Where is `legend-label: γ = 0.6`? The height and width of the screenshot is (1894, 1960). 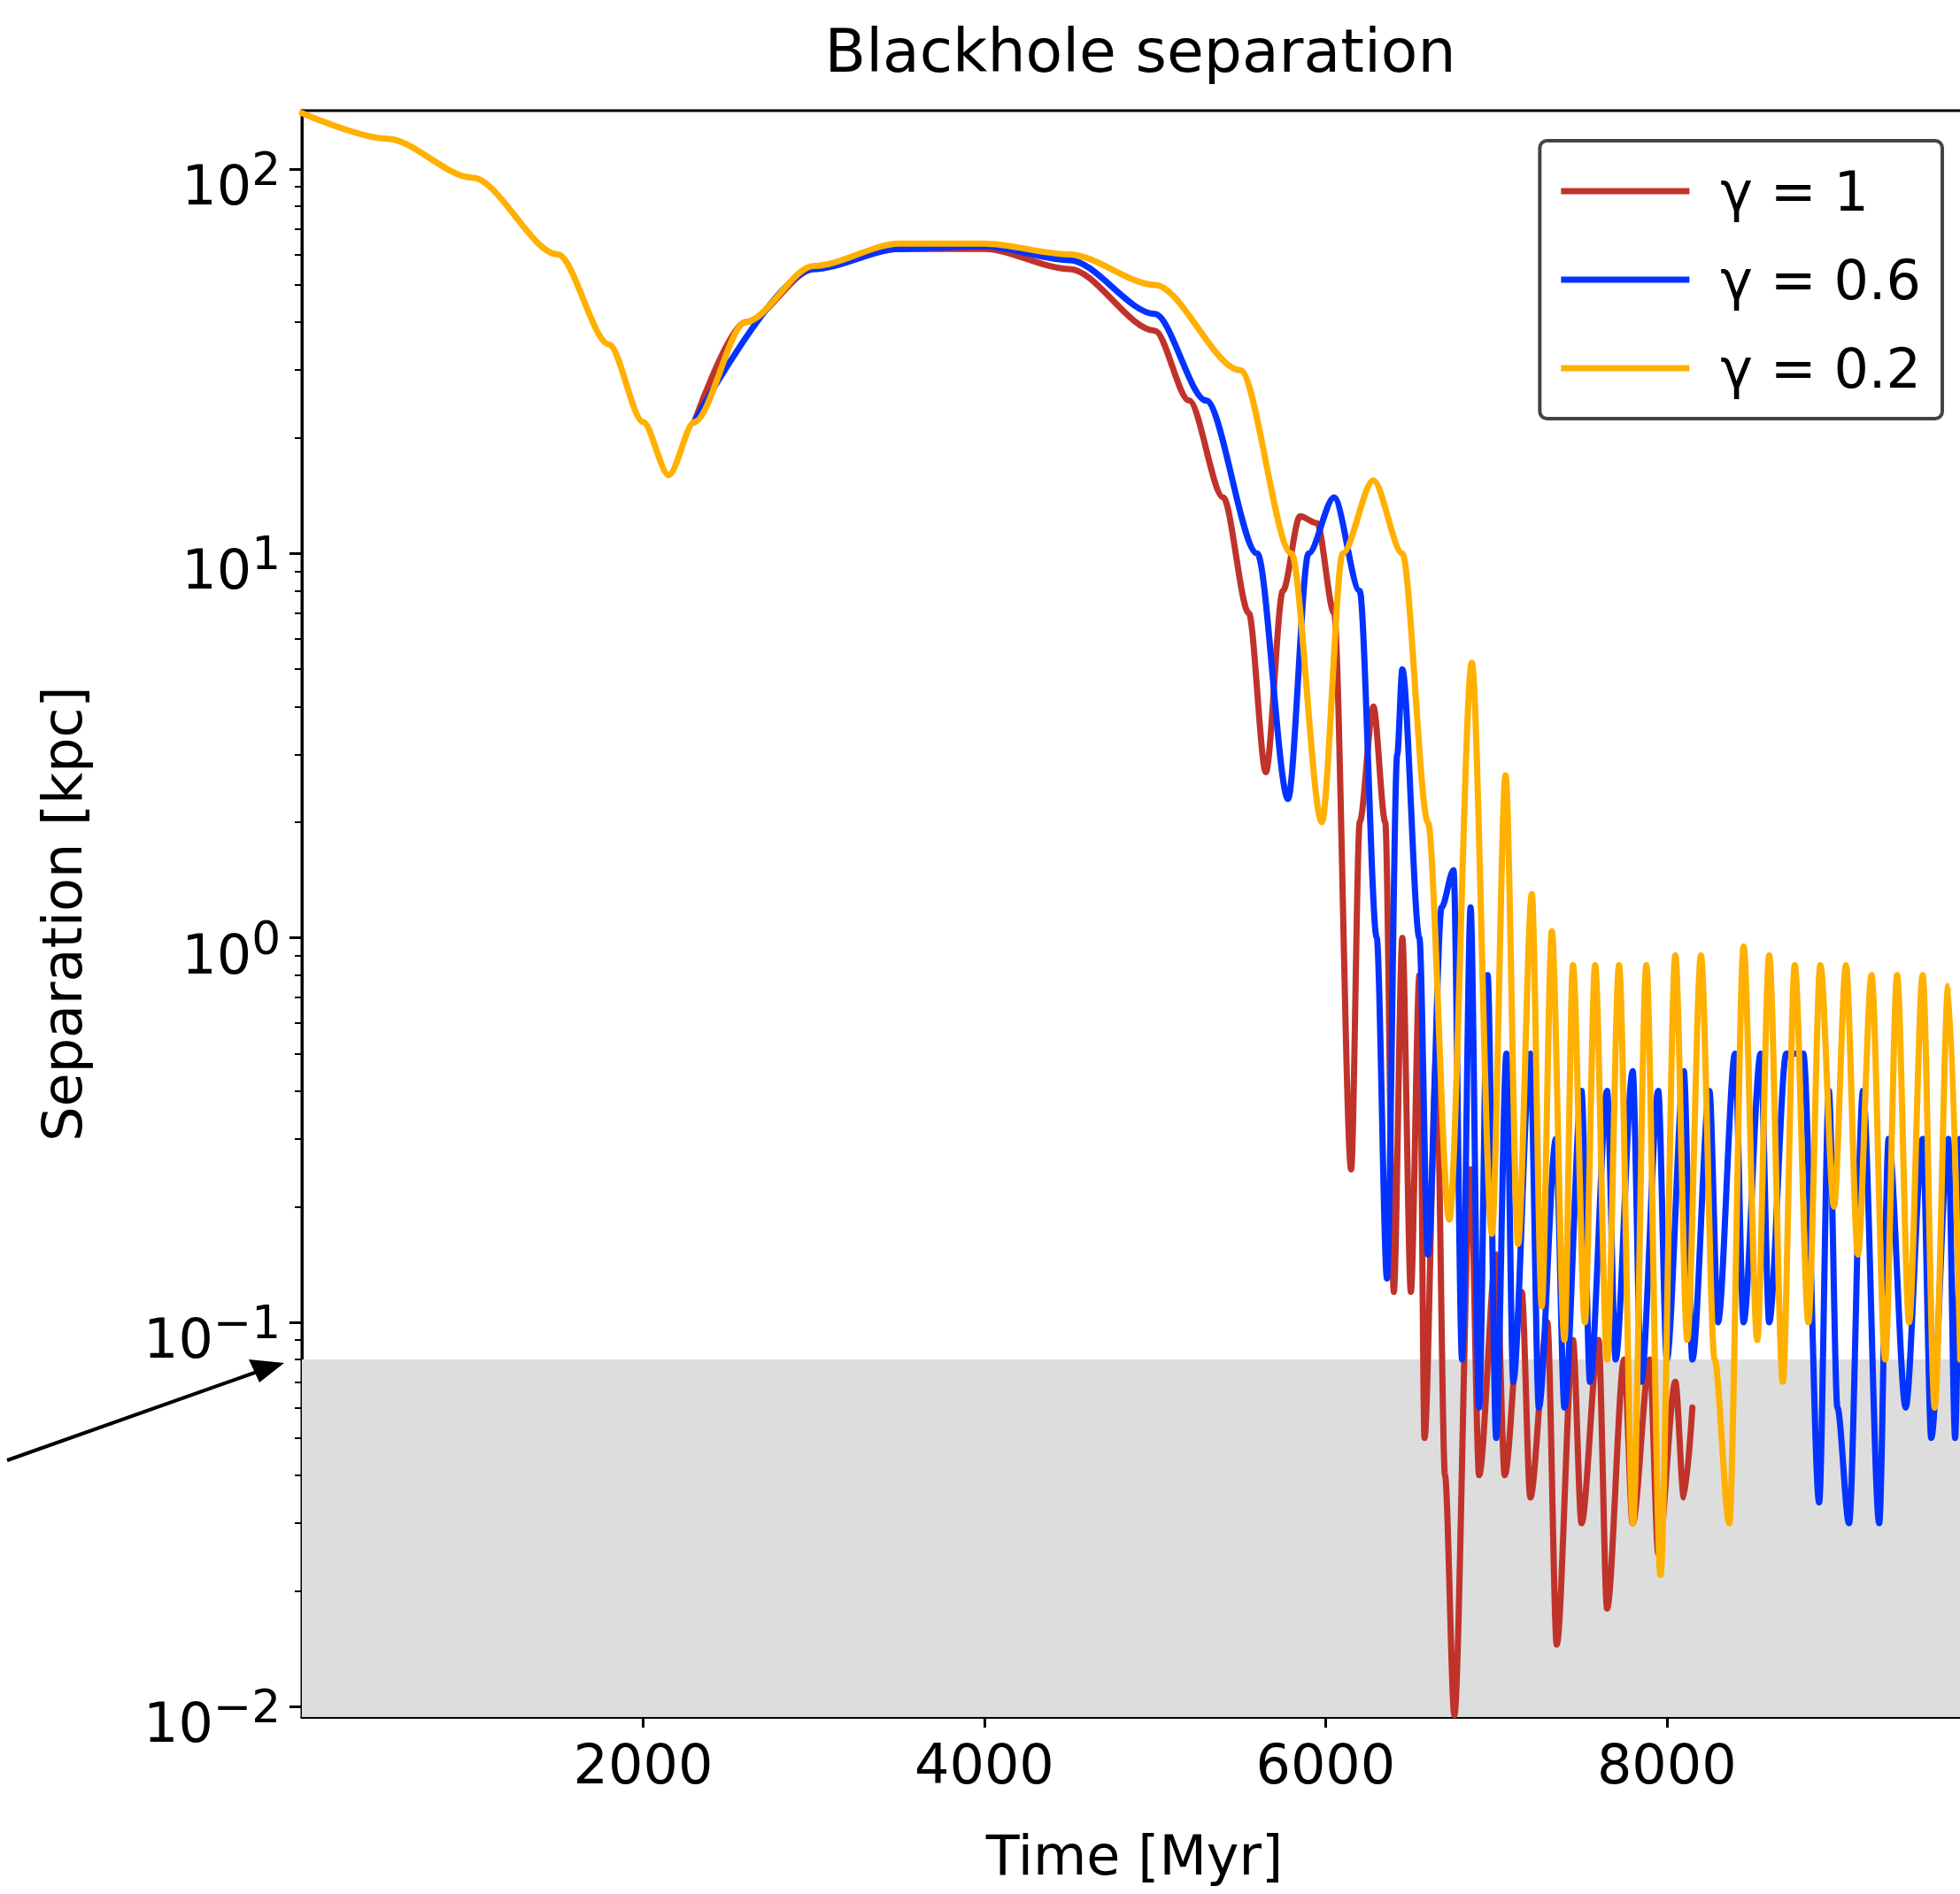
legend-label: γ = 0.6 is located at coordinates (1821, 279).